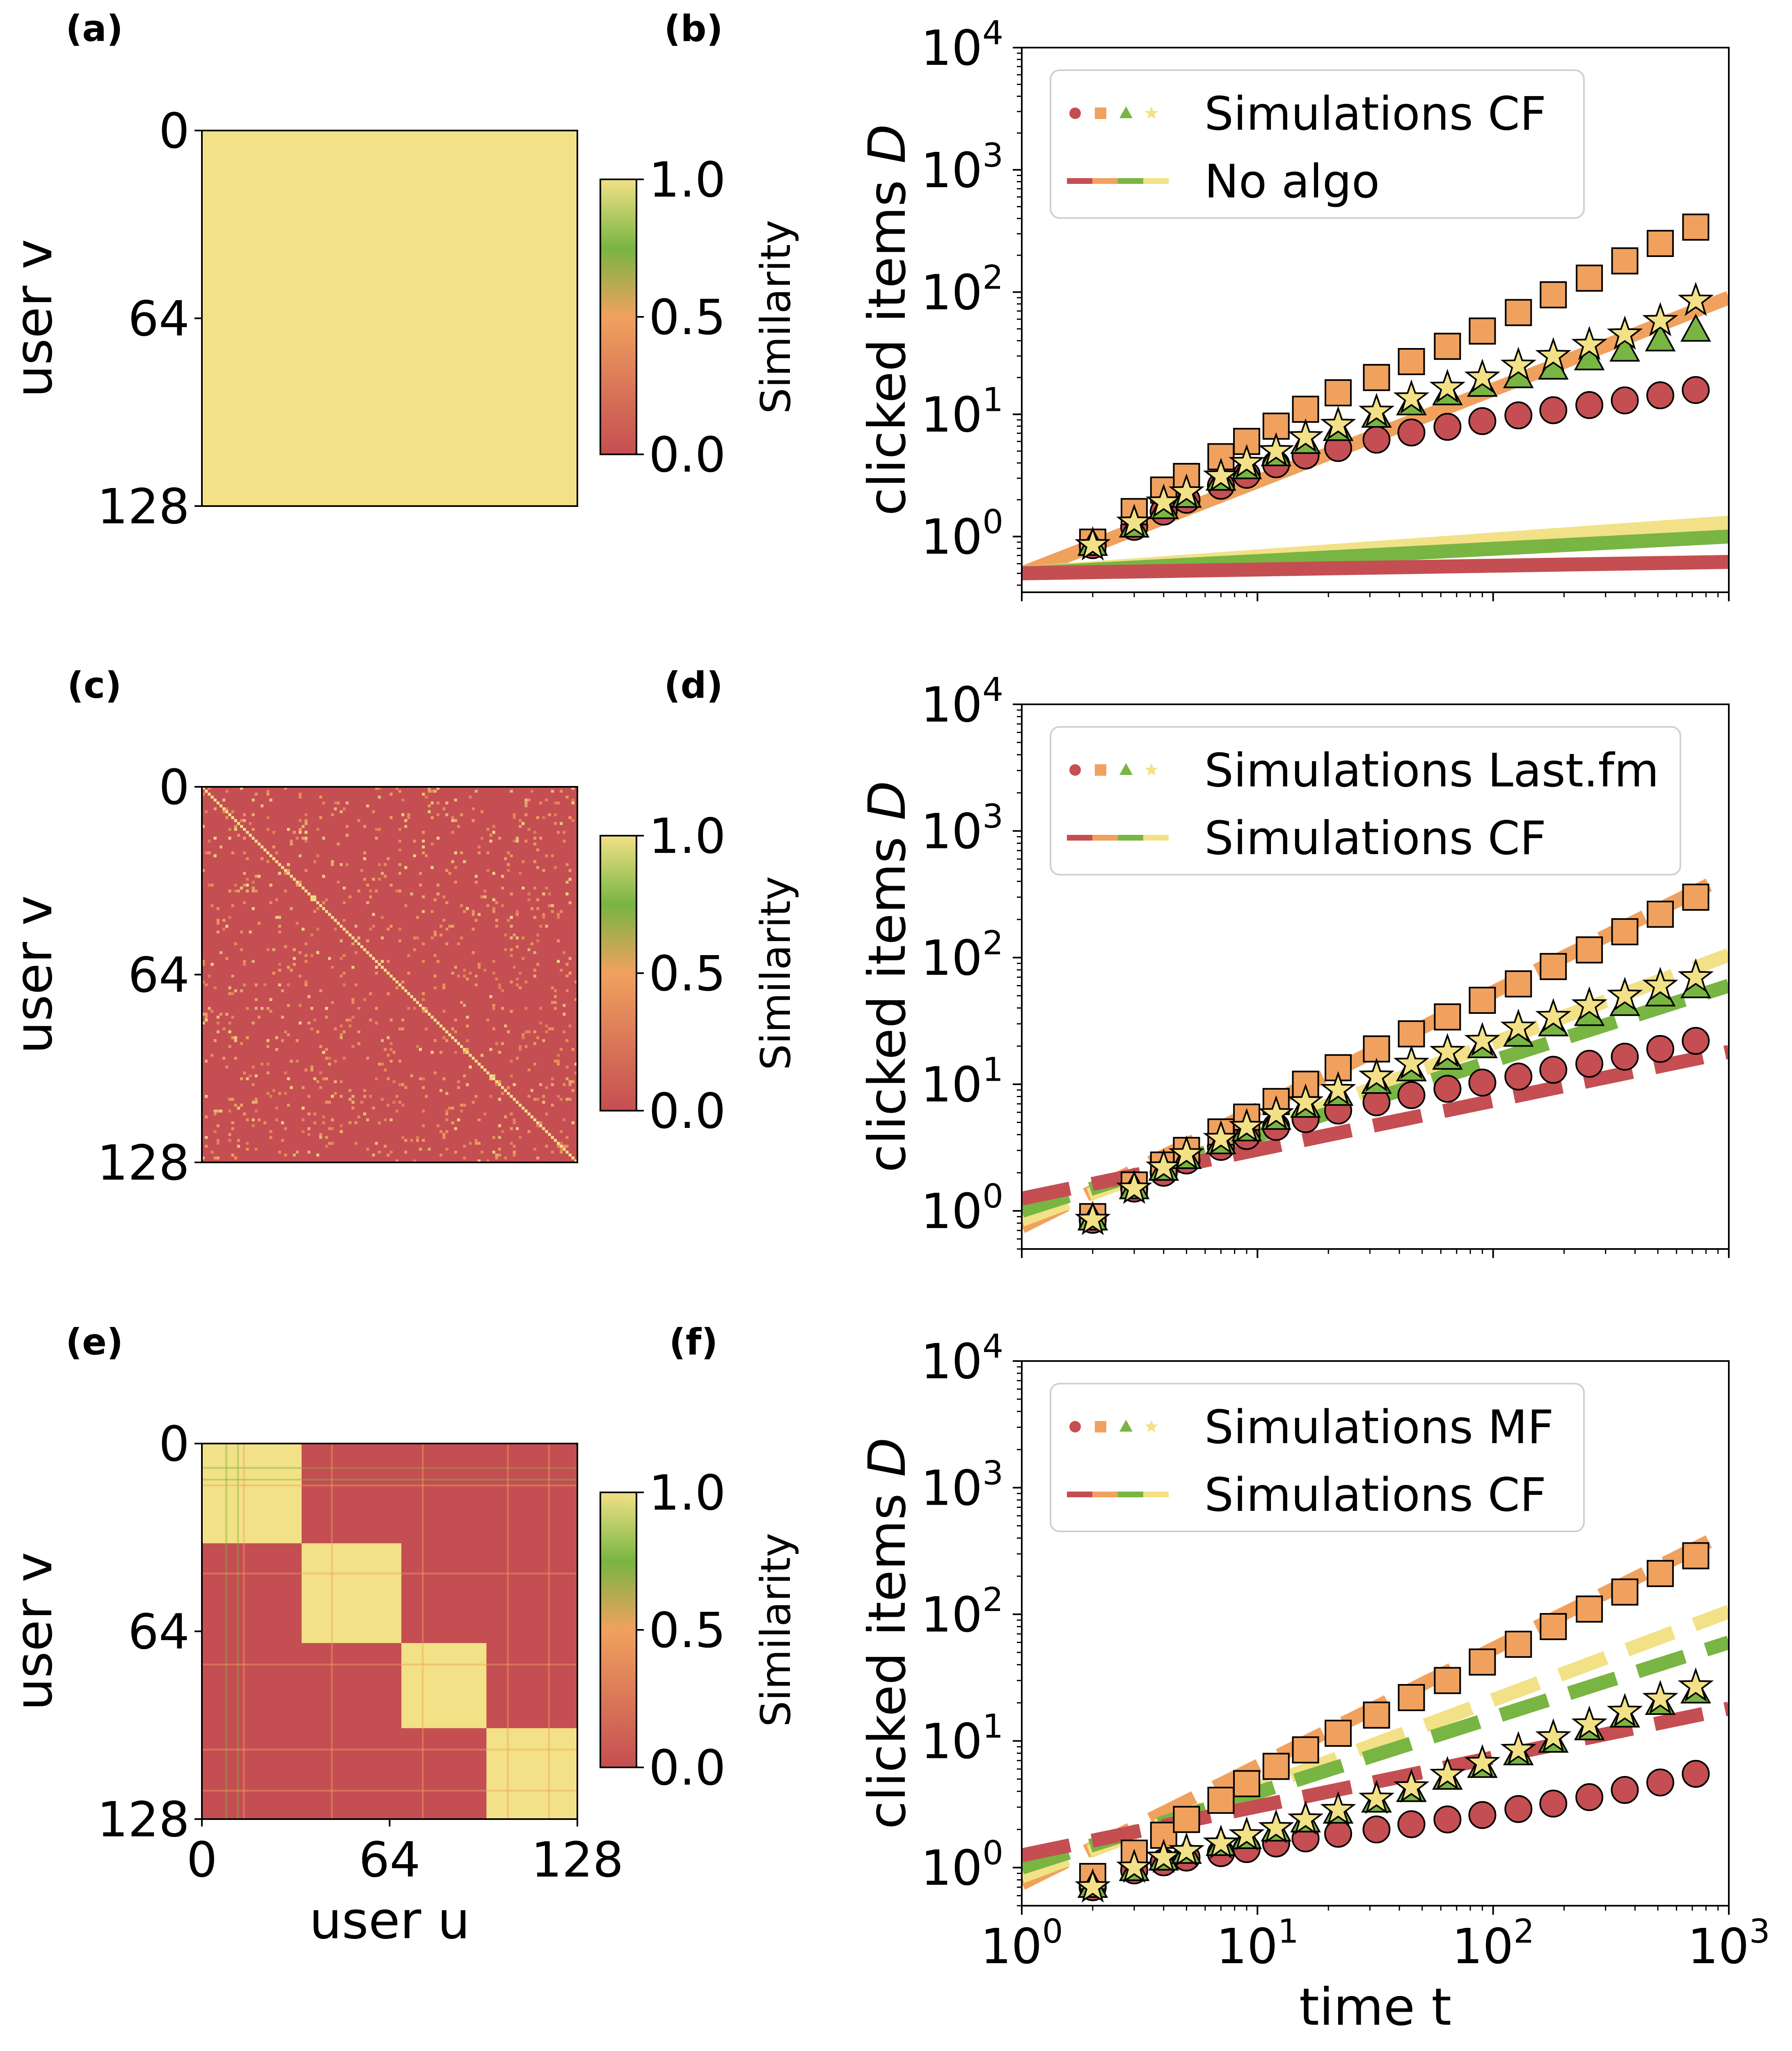 The width and height of the screenshot is (1792, 2051). I want to click on heatmap-stripe, so click(244, 1631).